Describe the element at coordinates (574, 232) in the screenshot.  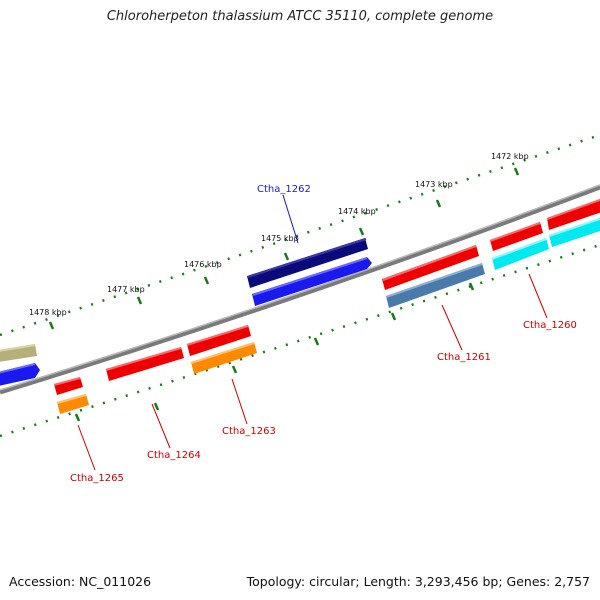
I see `feature-cyan-b` at that location.